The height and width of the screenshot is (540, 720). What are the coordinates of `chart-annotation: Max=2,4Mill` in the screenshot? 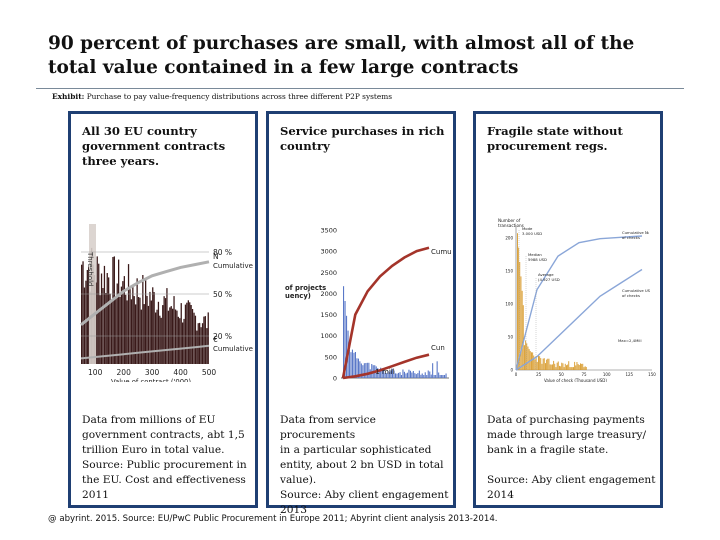 It's located at (630, 340).